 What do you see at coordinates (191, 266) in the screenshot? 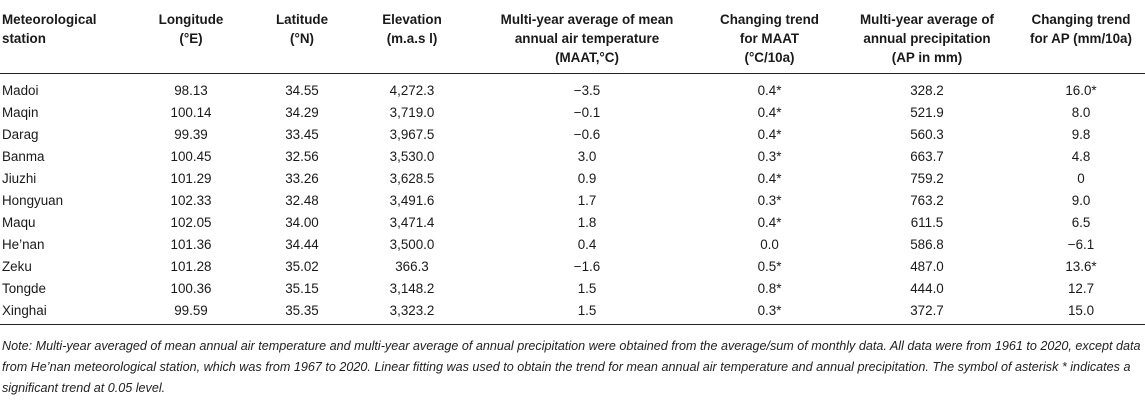
I see `table-cell: 101.28` at bounding box center [191, 266].